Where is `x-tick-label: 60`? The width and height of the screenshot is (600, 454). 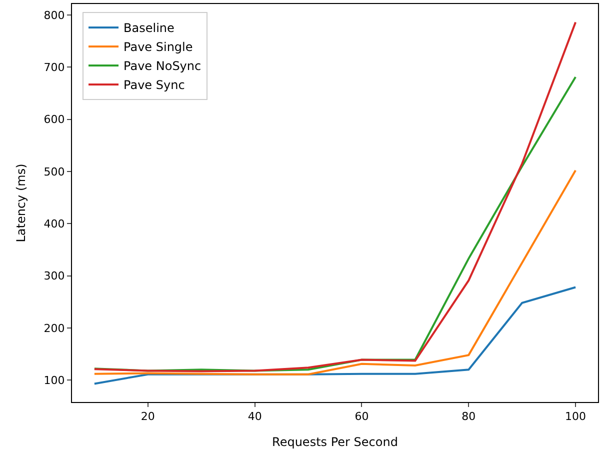
x-tick-label: 60 is located at coordinates (361, 417).